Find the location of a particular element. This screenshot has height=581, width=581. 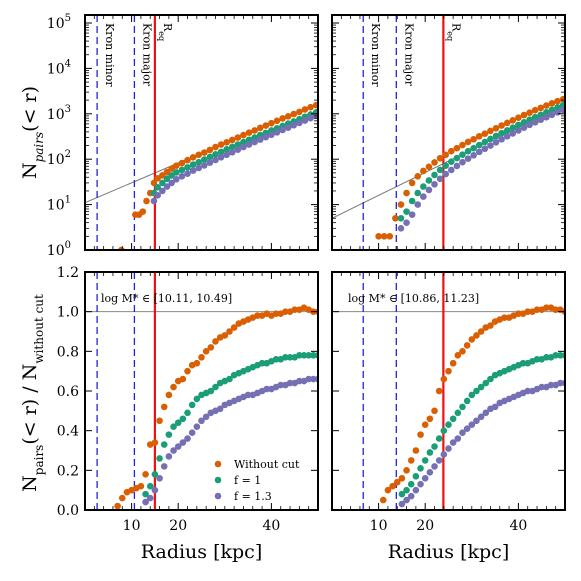

y-axis-label: Npairs(< r) is located at coordinates (32, 132).